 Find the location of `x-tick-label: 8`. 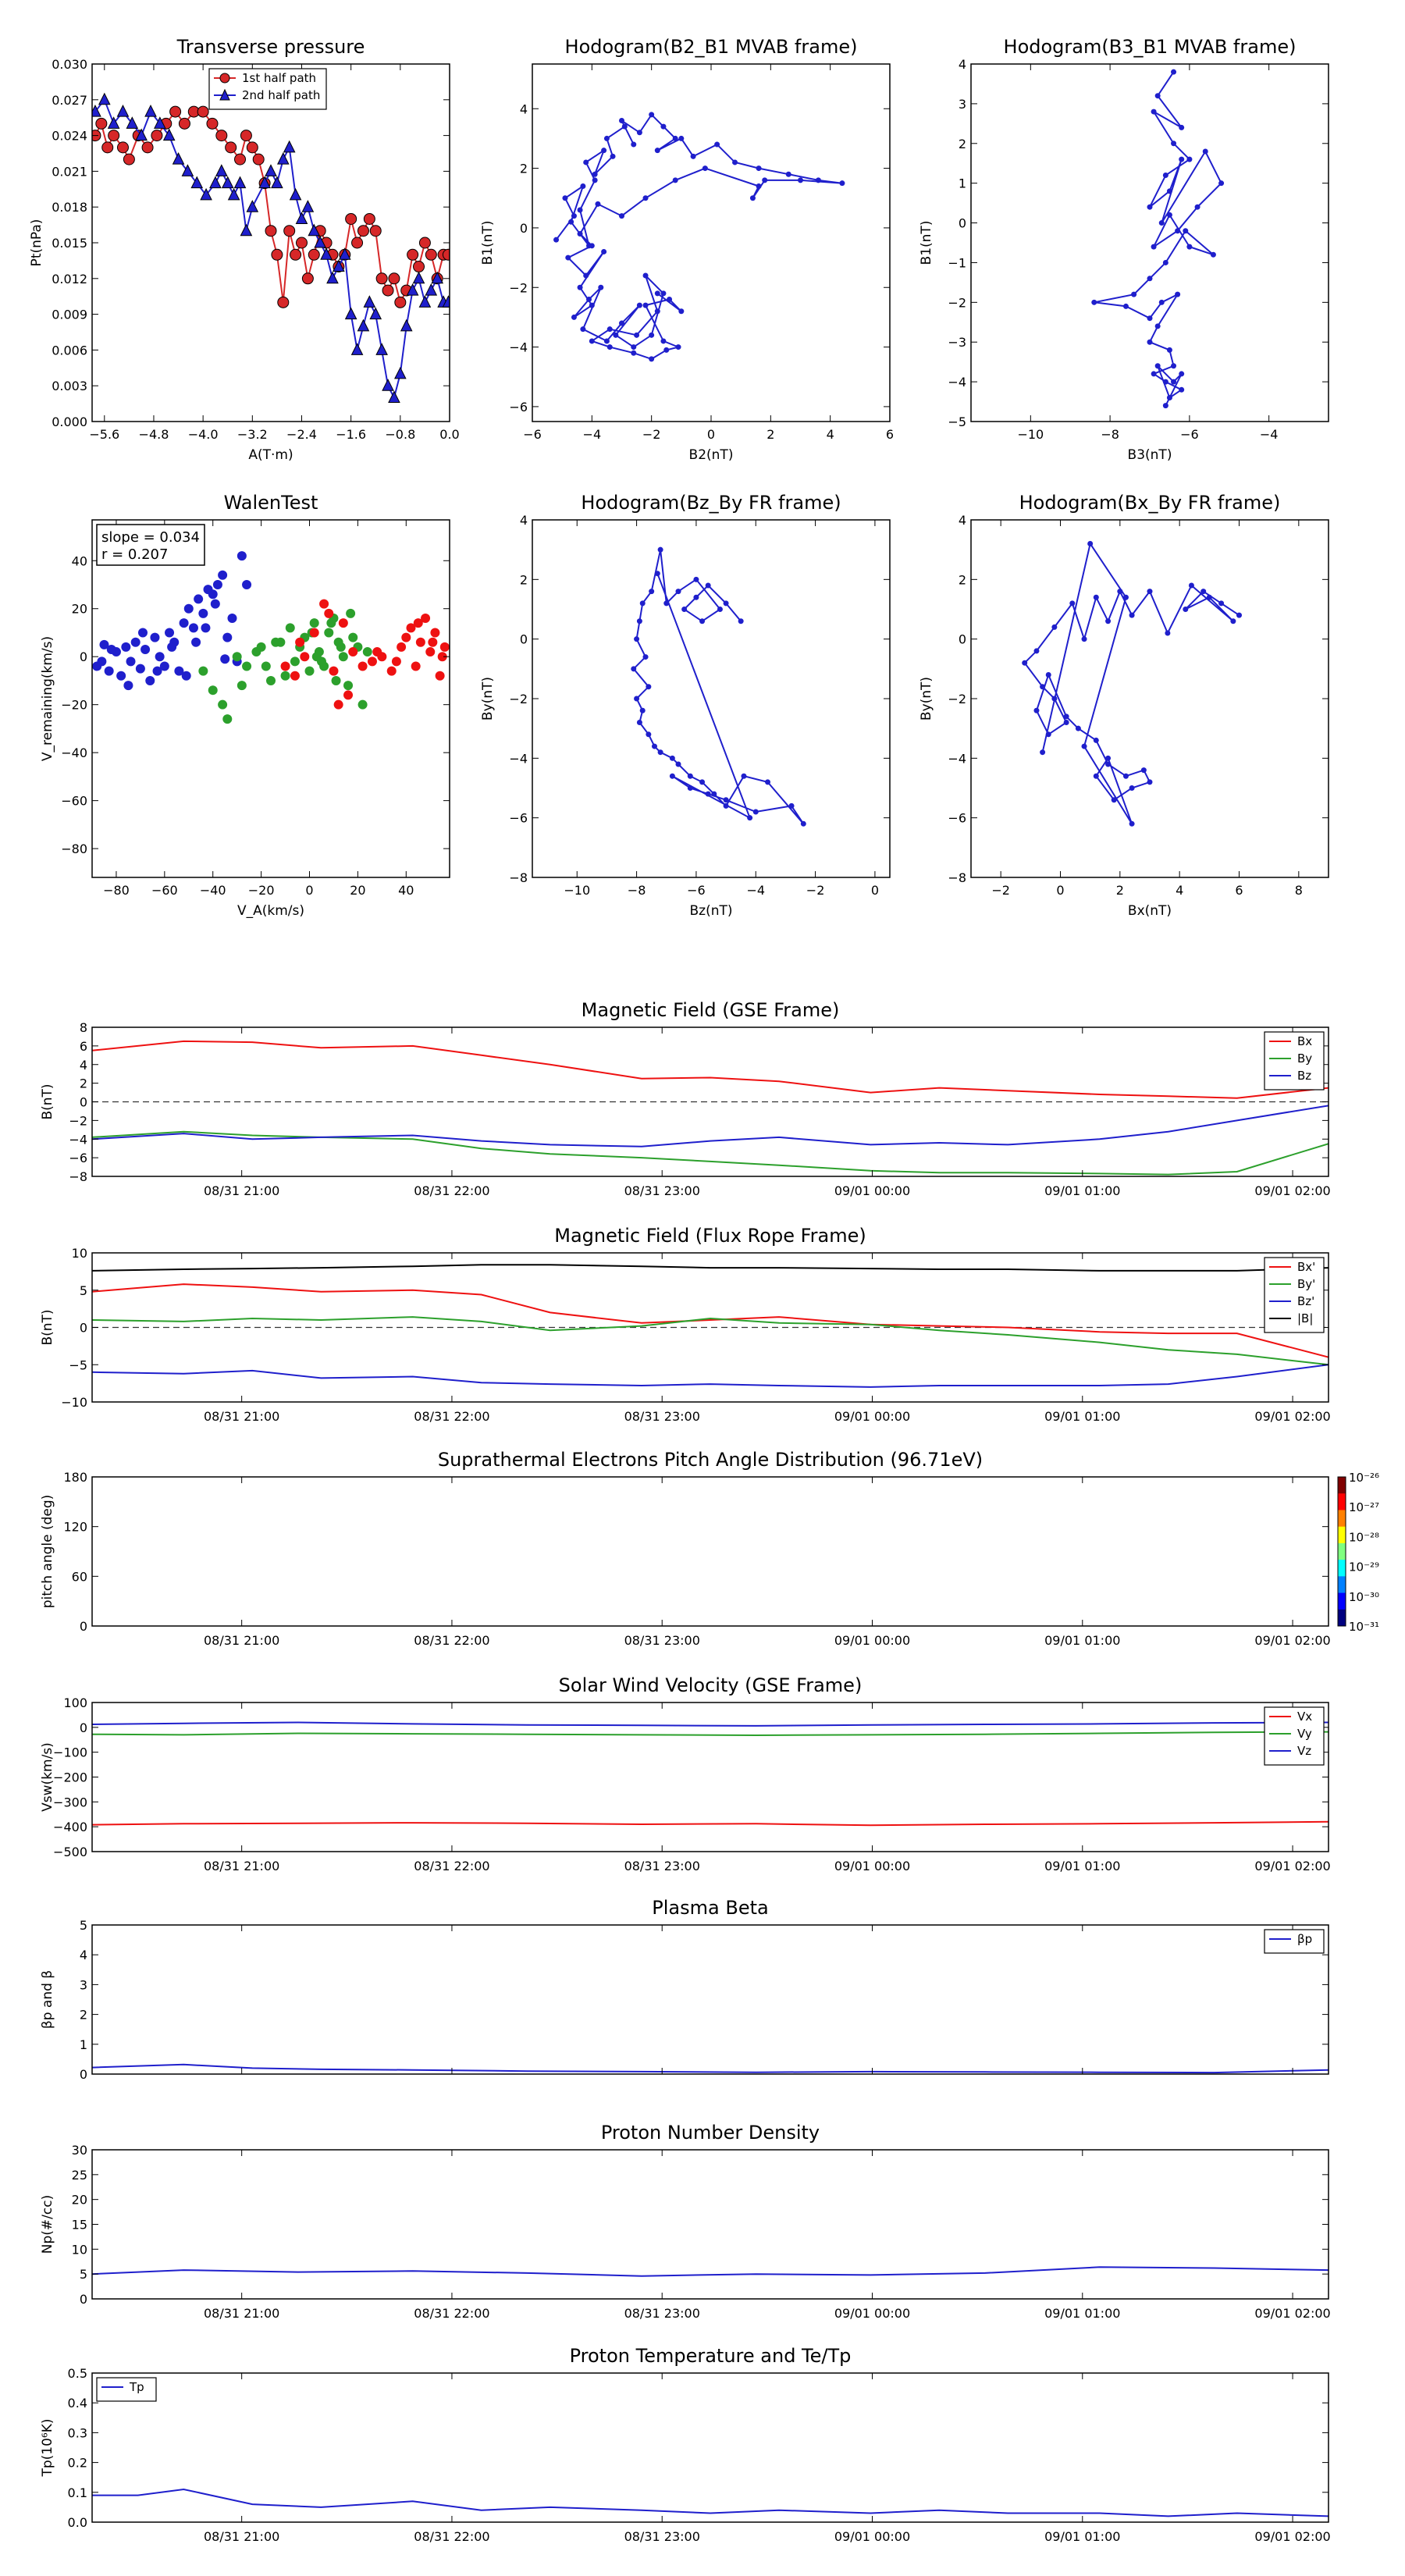

x-tick-label: 8 is located at coordinates (1299, 890).